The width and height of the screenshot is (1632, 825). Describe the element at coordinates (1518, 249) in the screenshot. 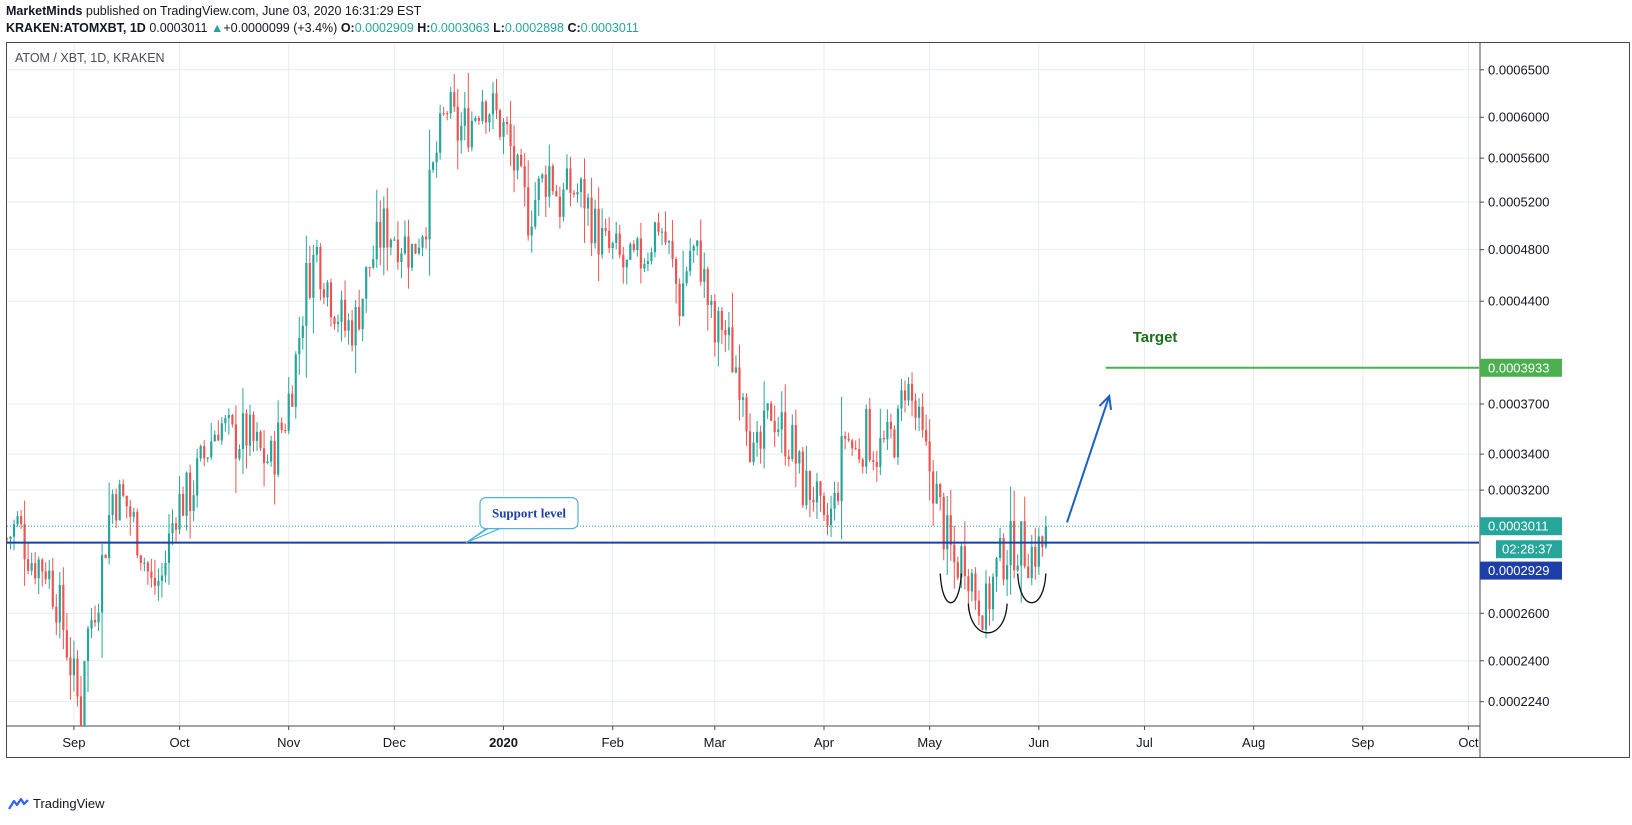

I see `y-tick-label: 0.0004800` at that location.